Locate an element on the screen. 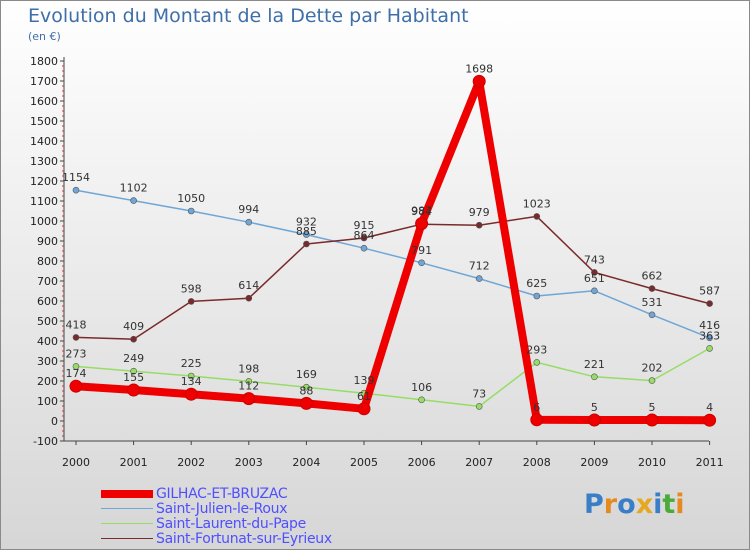 Image resolution: width=750 pixels, height=550 pixels. data-label: 61 is located at coordinates (364, 396).